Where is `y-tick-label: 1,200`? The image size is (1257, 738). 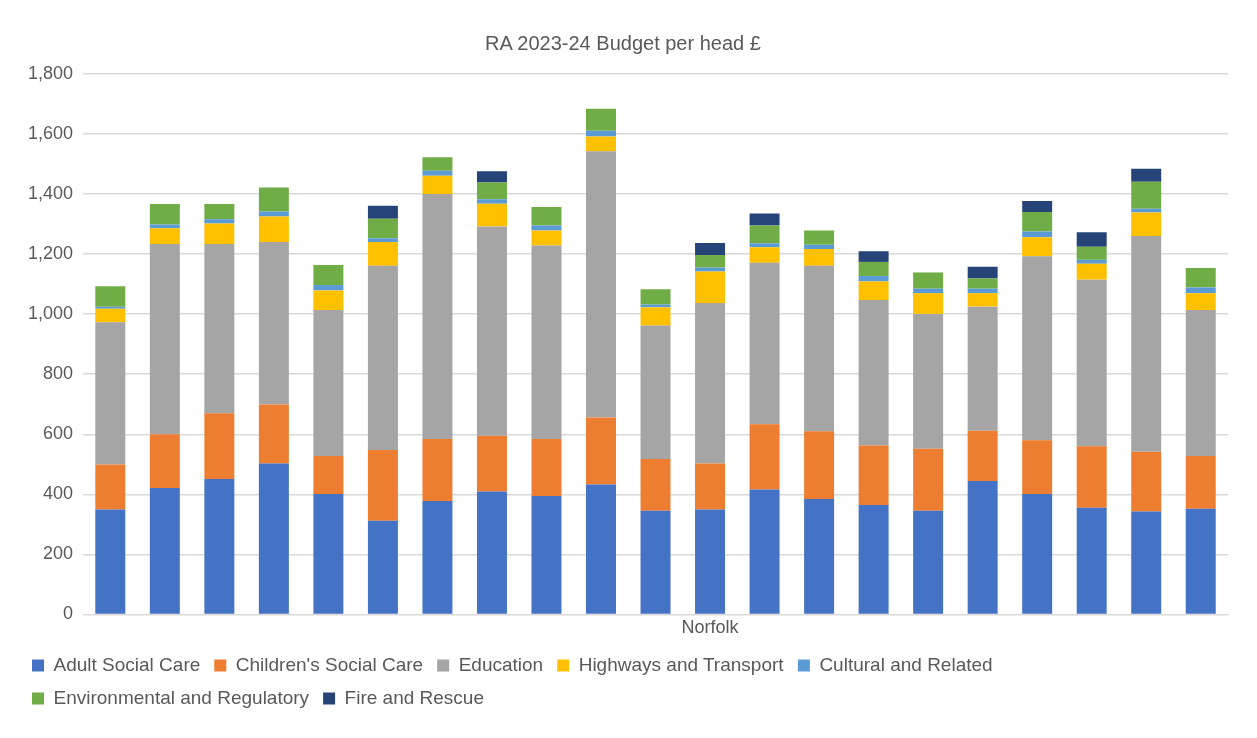
y-tick-label: 1,200 is located at coordinates (51, 253).